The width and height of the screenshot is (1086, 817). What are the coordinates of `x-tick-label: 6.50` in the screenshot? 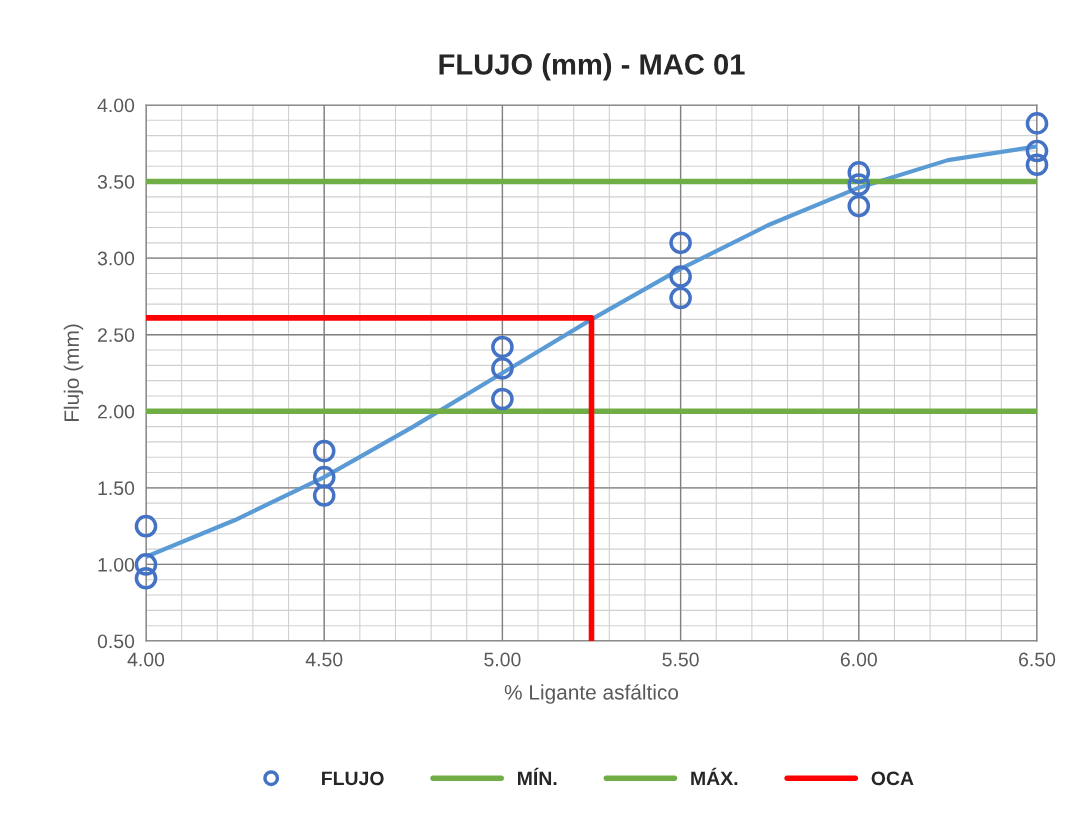 It's located at (1037, 659).